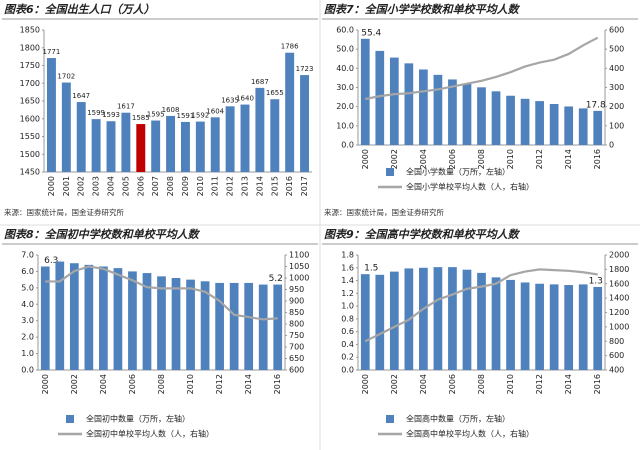  What do you see at coordinates (347, 255) in the screenshot?
I see `y-tick-label: 1.8` at bounding box center [347, 255].